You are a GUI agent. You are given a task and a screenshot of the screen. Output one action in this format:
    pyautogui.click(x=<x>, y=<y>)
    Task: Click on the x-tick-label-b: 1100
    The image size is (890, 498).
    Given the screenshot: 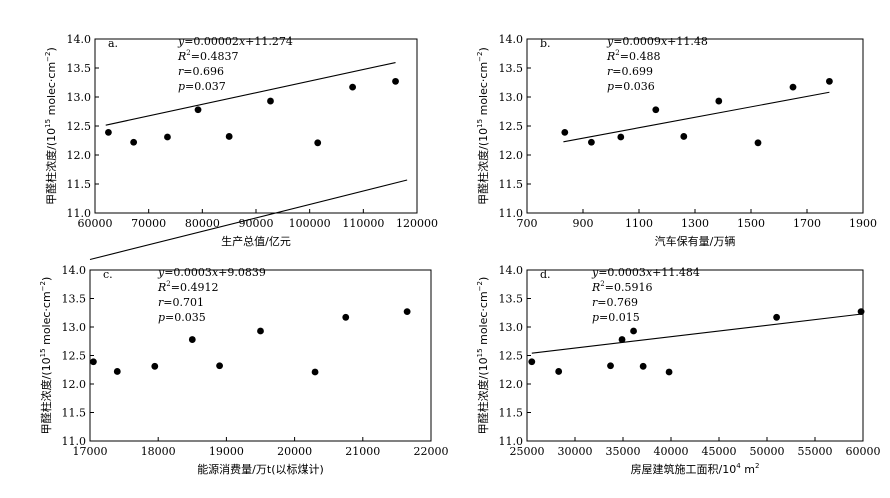 What is the action you would take?
    pyautogui.click(x=639, y=223)
    